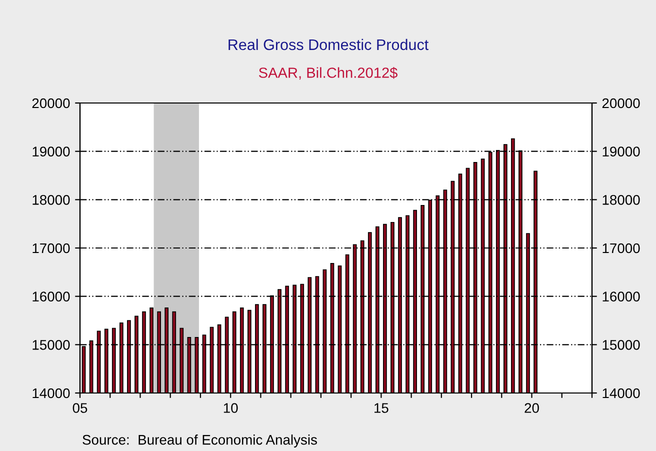 Image resolution: width=656 pixels, height=451 pixels. What do you see at coordinates (51, 151) in the screenshot?
I see `y-tick-label: 19000` at bounding box center [51, 151].